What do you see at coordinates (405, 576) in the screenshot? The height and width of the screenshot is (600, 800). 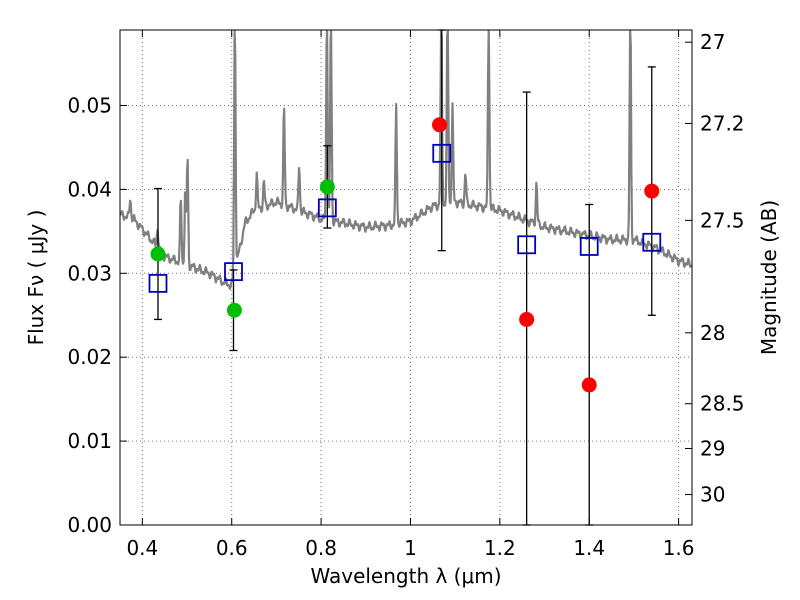 I see `x-axis-label: Wavelength λ (μm)` at bounding box center [405, 576].